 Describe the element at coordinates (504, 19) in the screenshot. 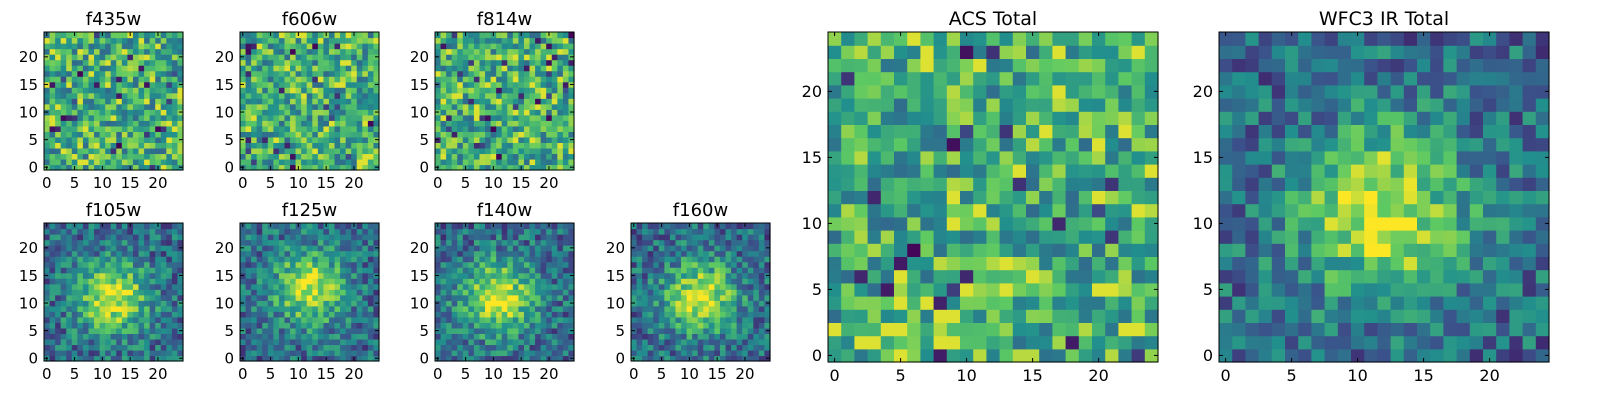

I see `panel-title: f814w` at that location.